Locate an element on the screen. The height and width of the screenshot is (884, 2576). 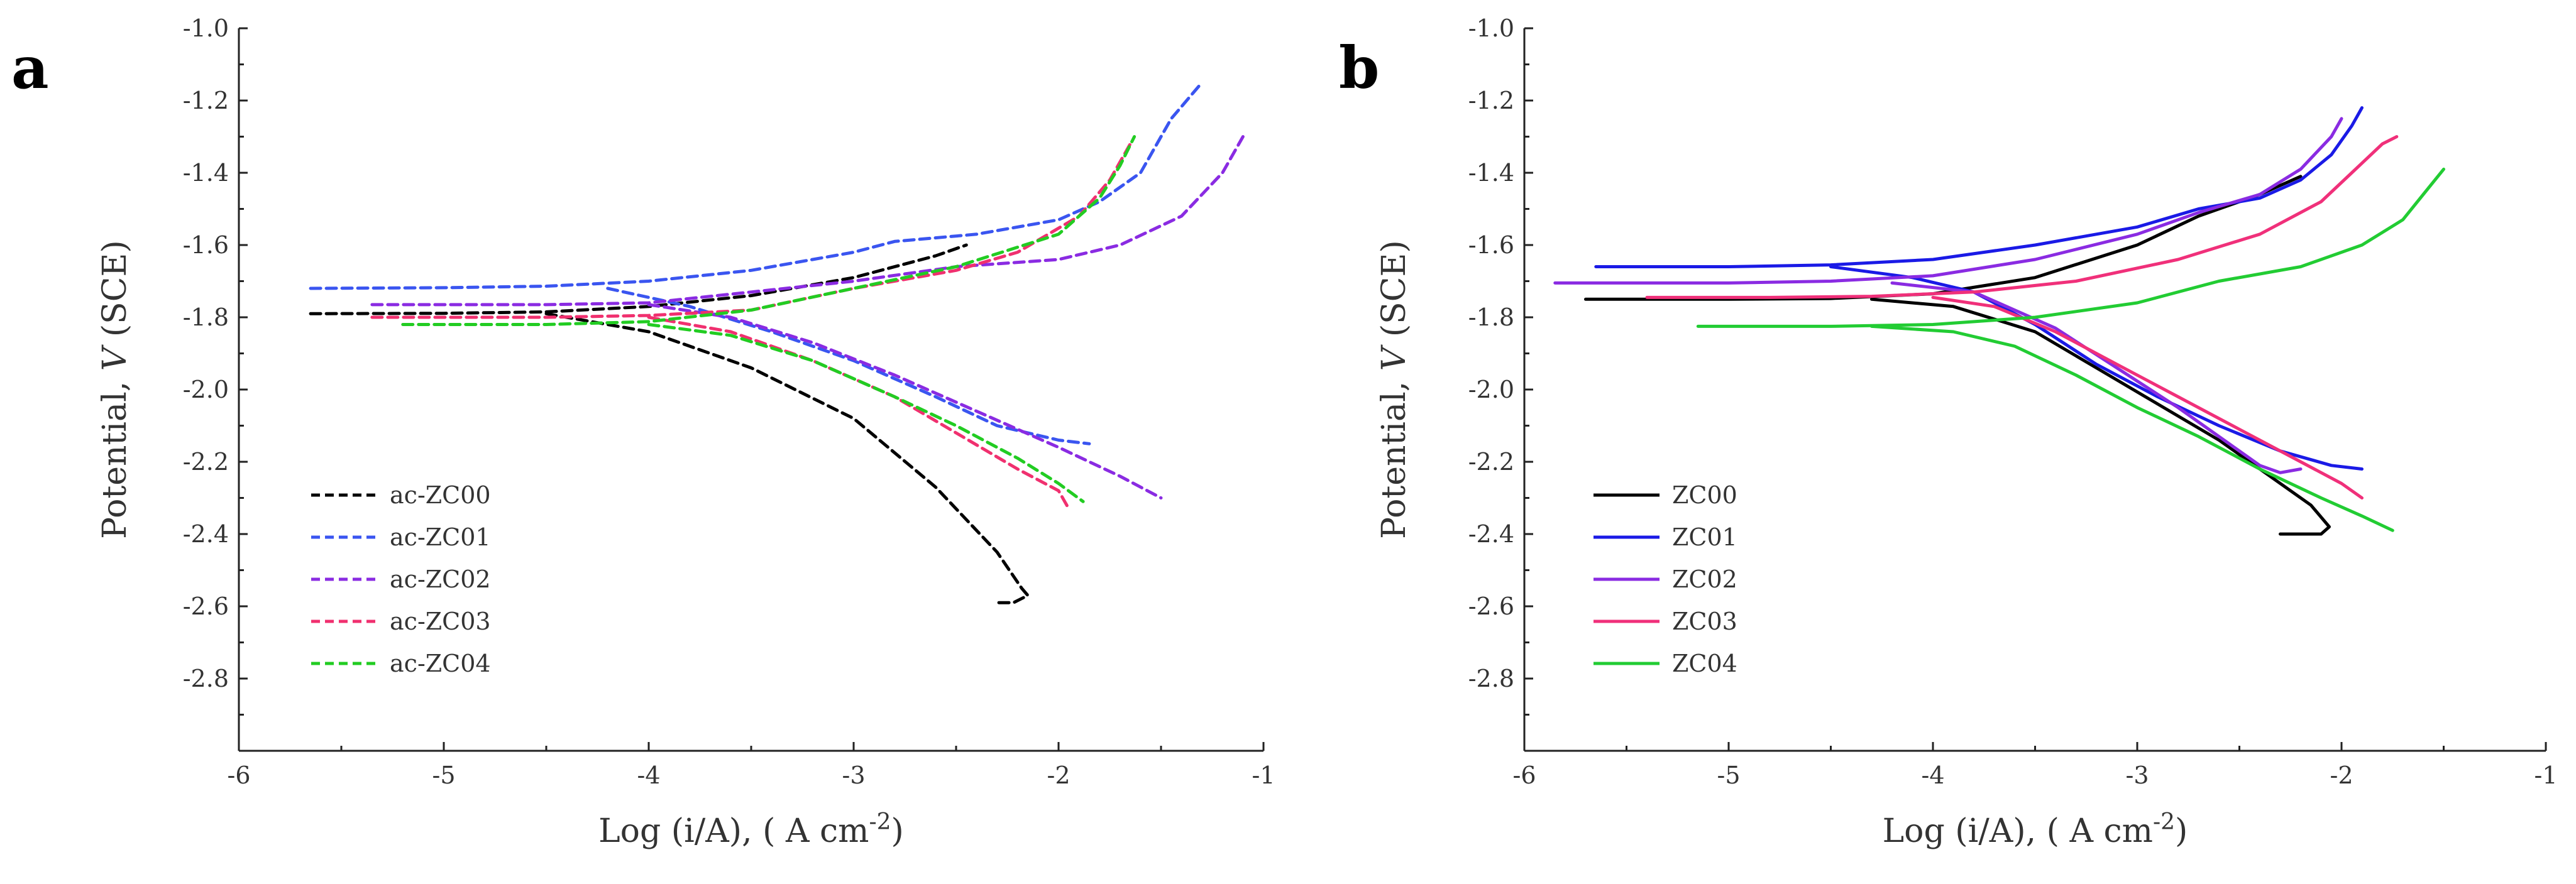
series-ac-zc00-cathodic-curve is located at coordinates (787, 458).